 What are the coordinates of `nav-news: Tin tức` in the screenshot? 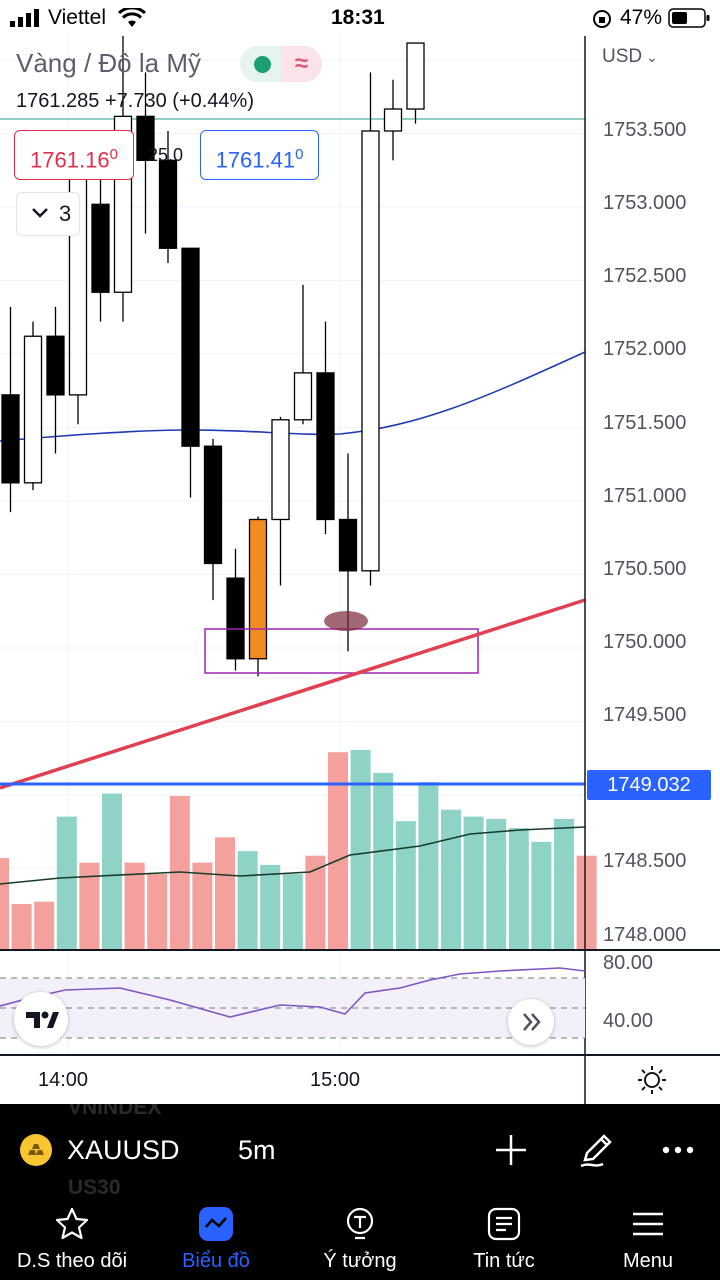 It's located at (504, 1237).